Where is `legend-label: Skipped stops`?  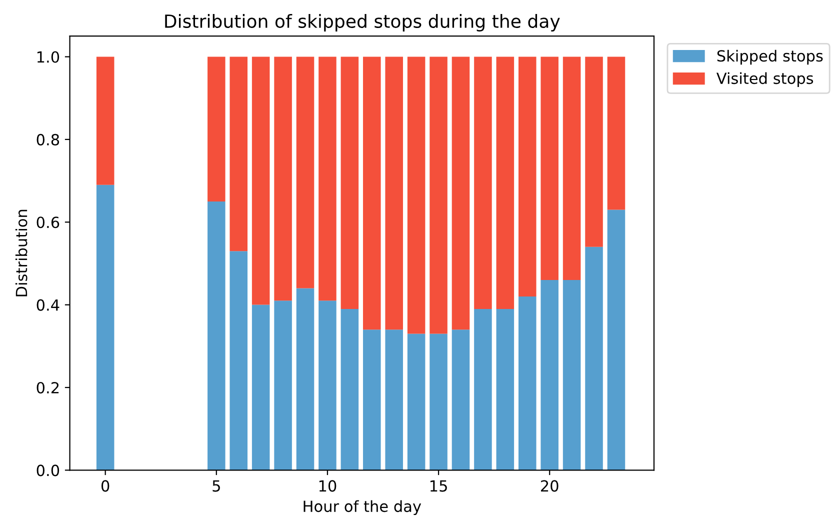
legend-label: Skipped stops is located at coordinates (770, 57).